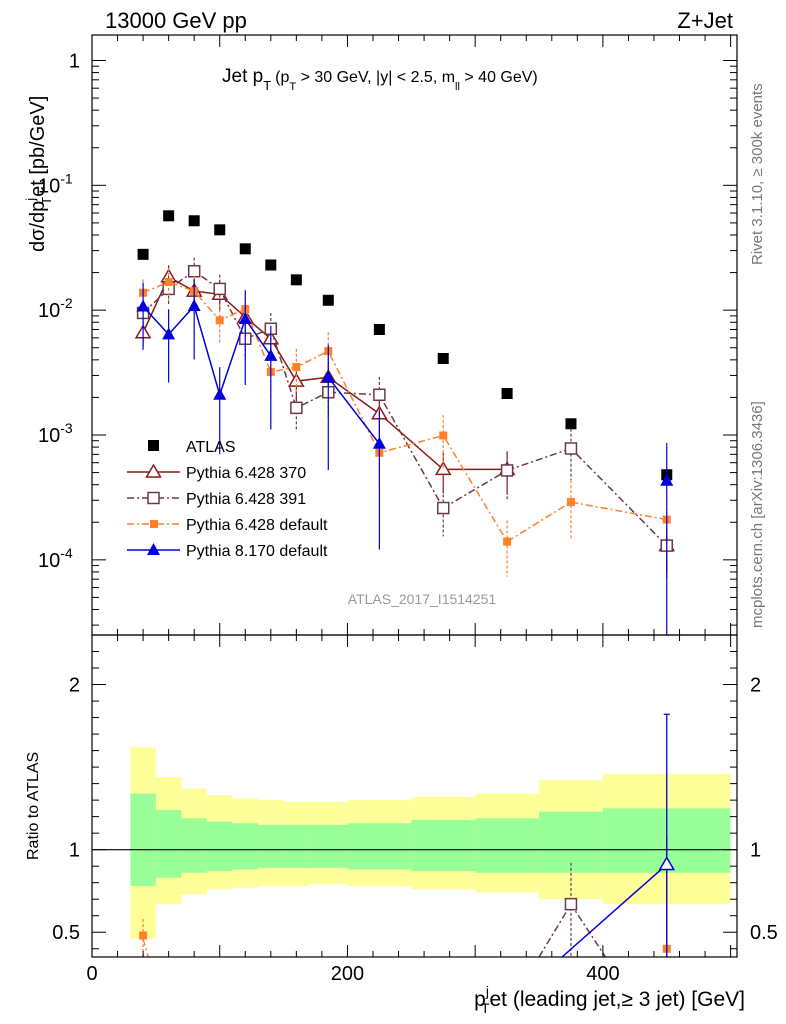 The image size is (786, 1024). I want to click on ratio-point-pdef8, so click(667, 863).